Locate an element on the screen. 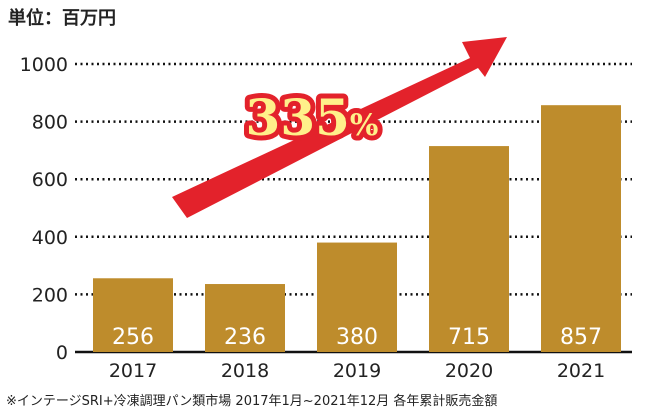 This screenshot has width=650, height=414. annotation-suffix: % is located at coordinates (364, 125).